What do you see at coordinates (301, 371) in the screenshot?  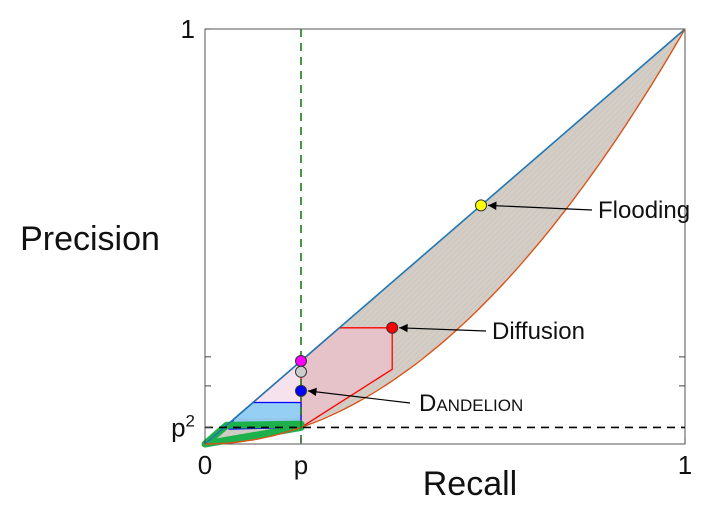 I see `point-gray` at bounding box center [301, 371].